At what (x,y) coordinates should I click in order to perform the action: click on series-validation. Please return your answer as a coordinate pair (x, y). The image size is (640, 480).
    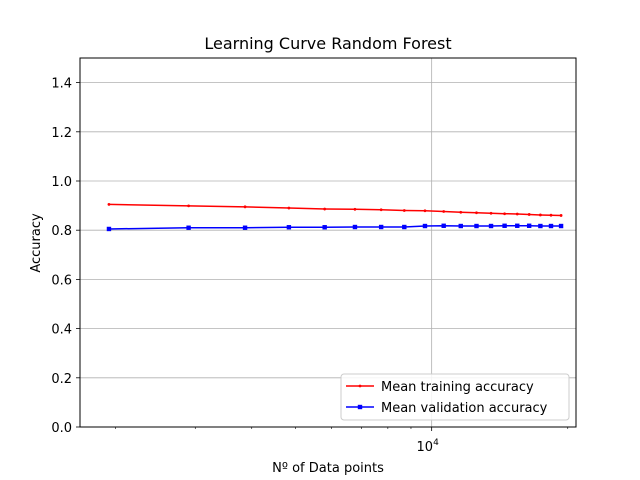
    Looking at the image, I should click on (335, 227).